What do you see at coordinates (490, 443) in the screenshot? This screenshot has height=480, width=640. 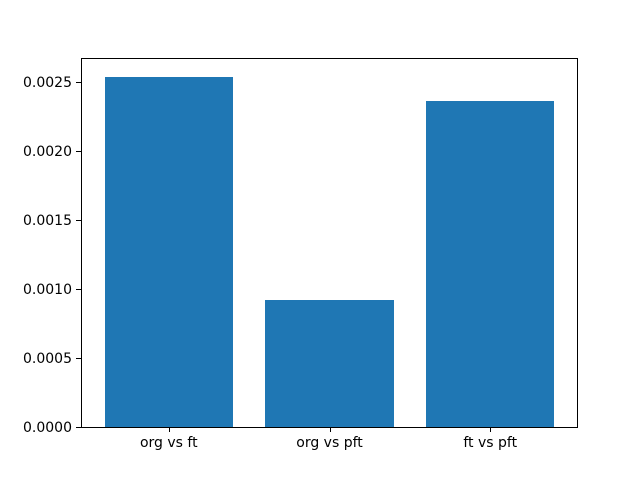 I see `x-tick-label: ft vs pft` at bounding box center [490, 443].